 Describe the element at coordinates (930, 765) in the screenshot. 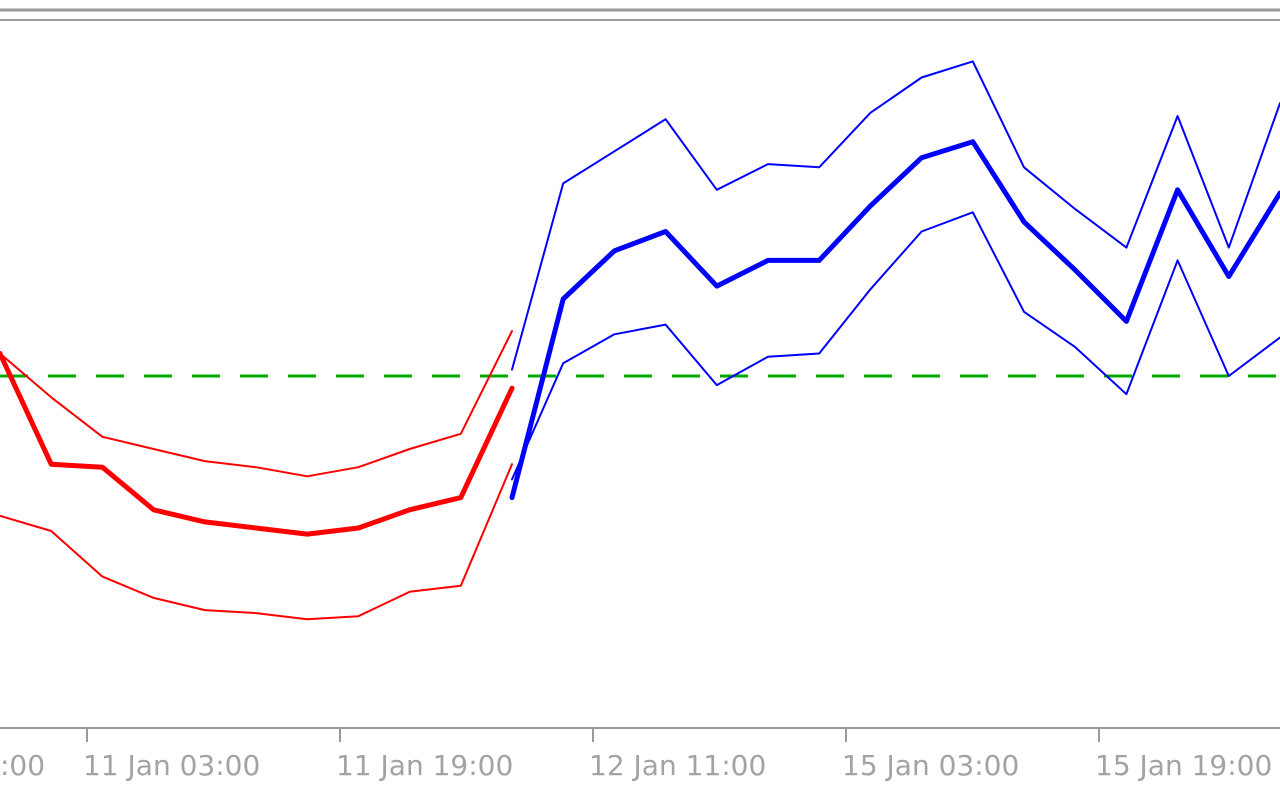

I see `x-tick-label-4: 15 Jan 03:00` at that location.